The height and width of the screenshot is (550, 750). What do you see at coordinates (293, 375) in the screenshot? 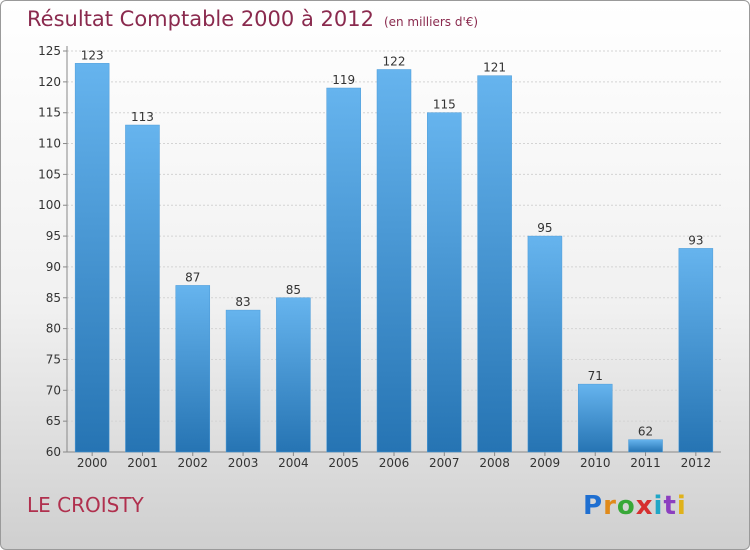
I see `bar-2004` at bounding box center [293, 375].